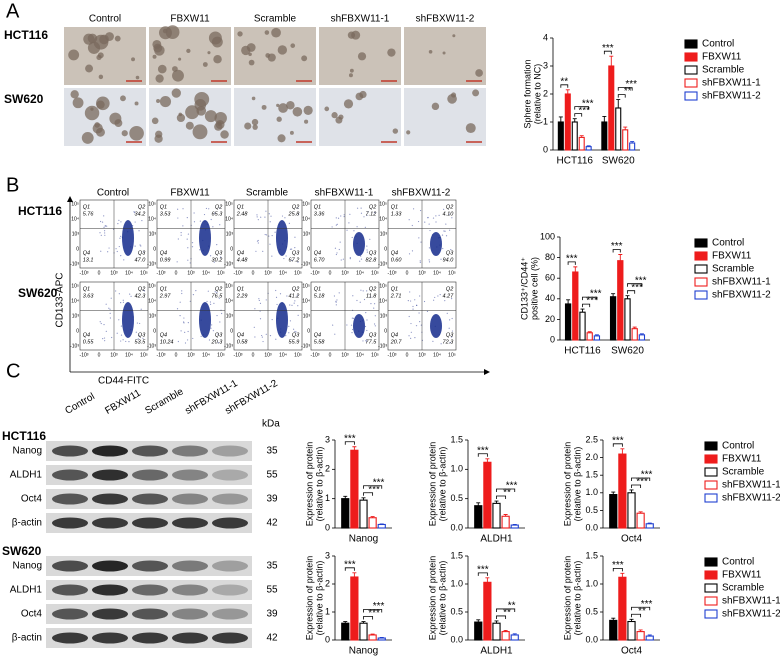  I want to click on legend-label: Scramble, so click(733, 269).